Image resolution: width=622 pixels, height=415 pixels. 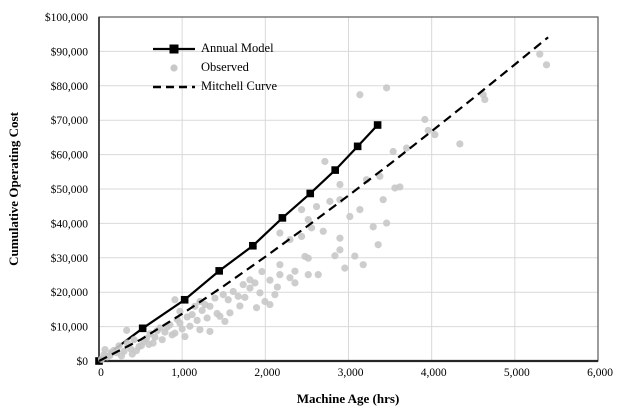 What do you see at coordinates (174, 86) in the screenshot?
I see `mitchell-curve-dashed-line-icon` at bounding box center [174, 86].